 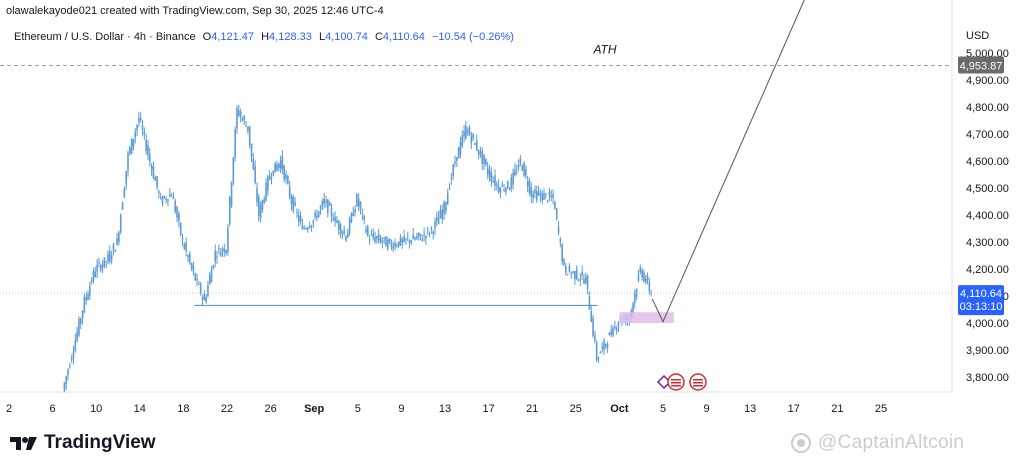 I want to click on high-value: 4,128.33, so click(x=290, y=37).